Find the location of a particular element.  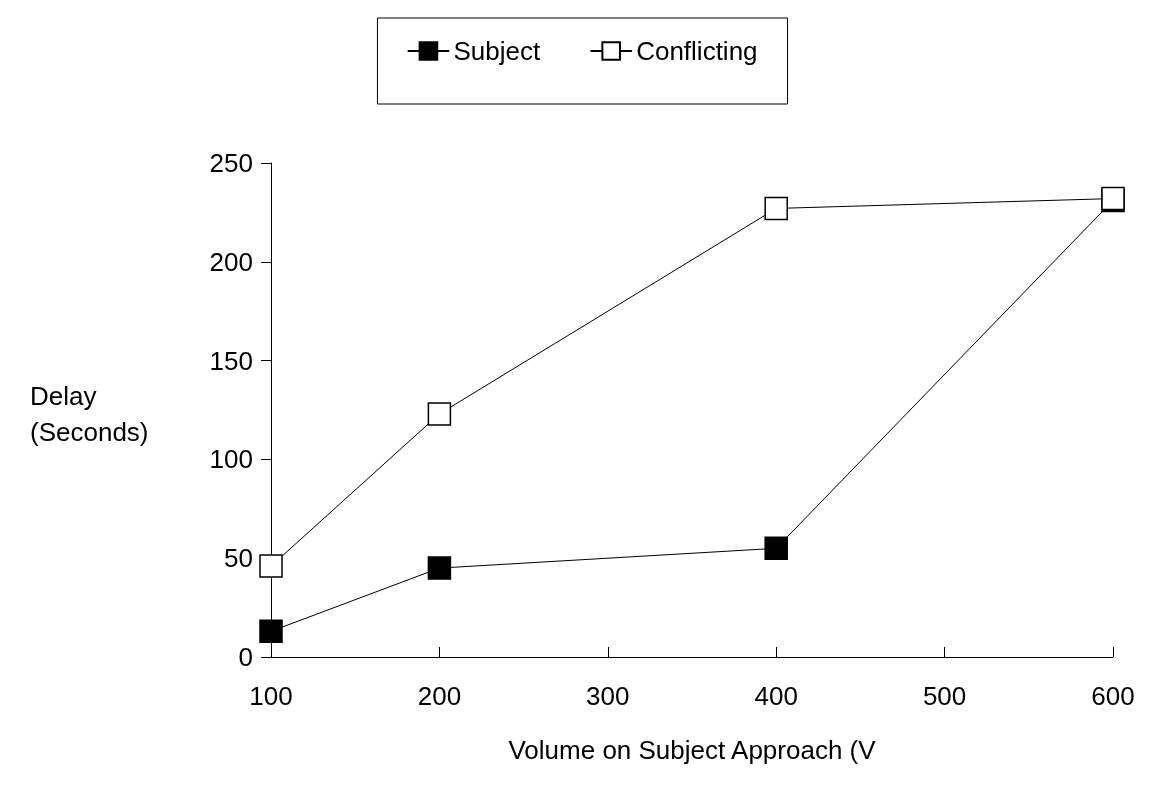

legend-label: Subject is located at coordinates (497, 51).